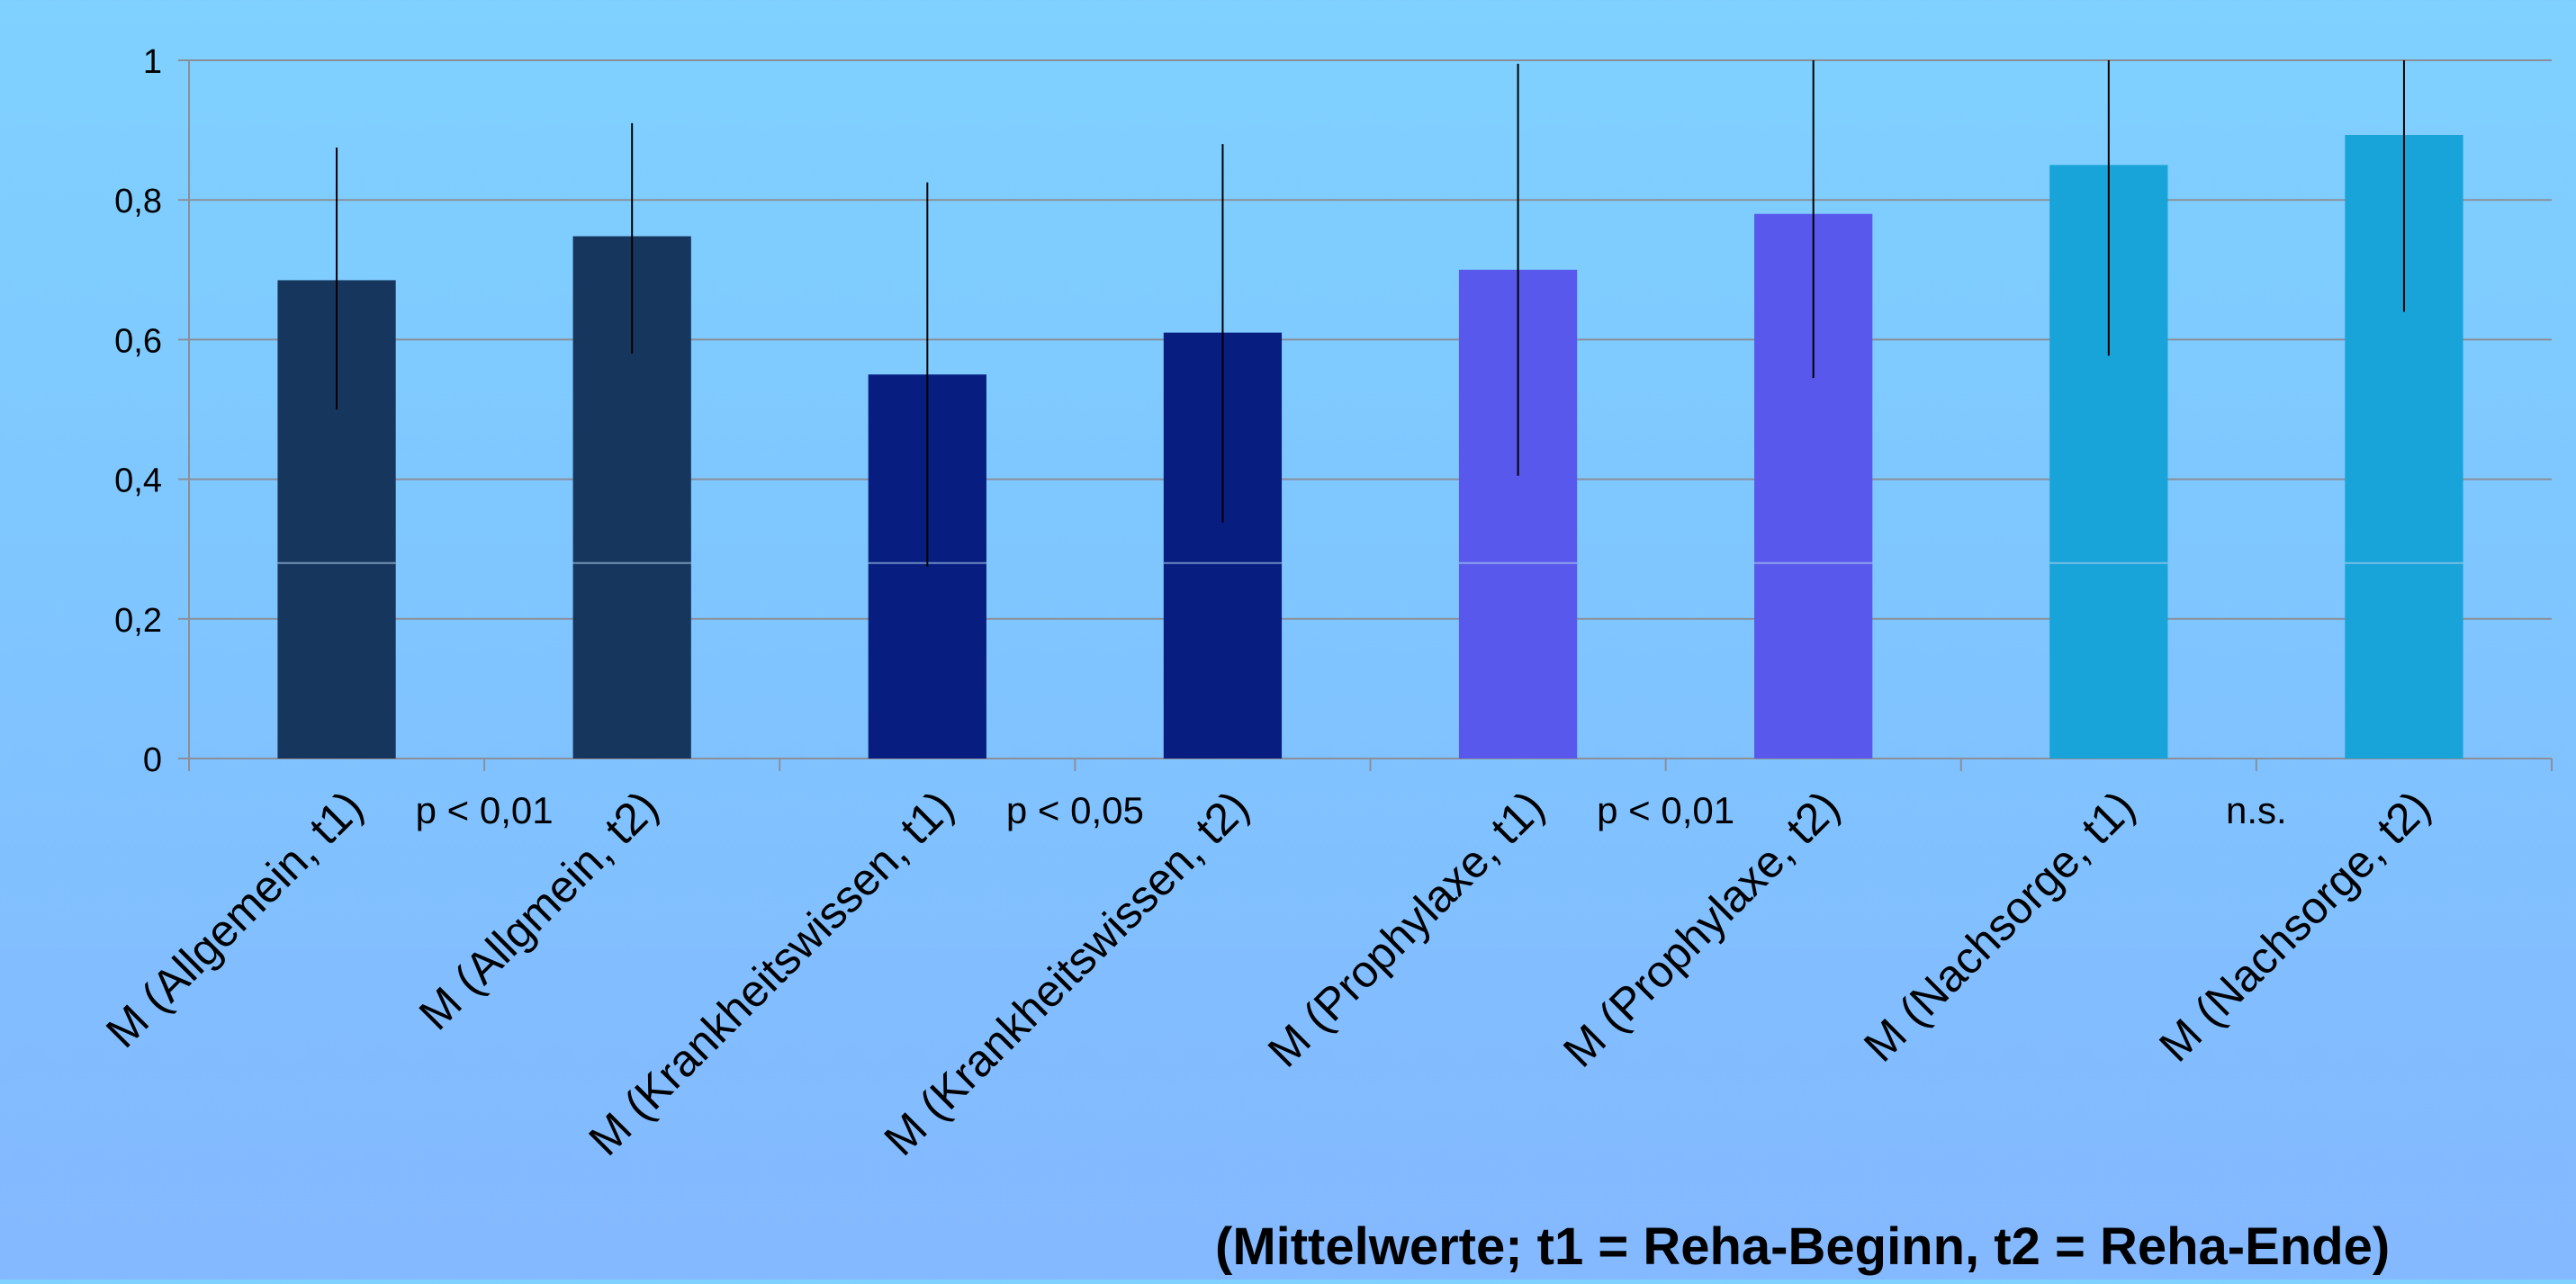 This screenshot has width=2576, height=1284. What do you see at coordinates (1406, 929) in the screenshot?
I see `x-category-label: M (Prophylaxe, t1)` at bounding box center [1406, 929].